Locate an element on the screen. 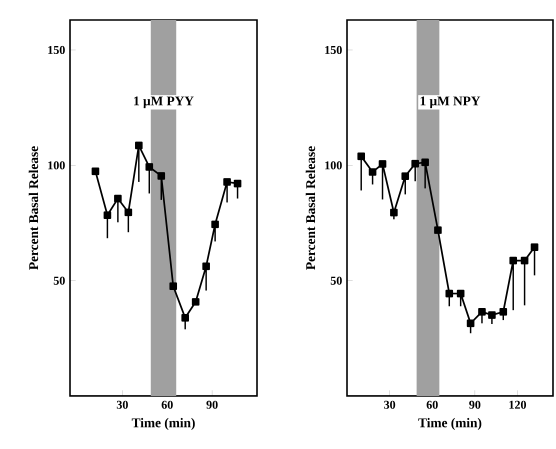 This screenshot has height=449, width=556. text: 1 μM NPY is located at coordinates (450, 102).